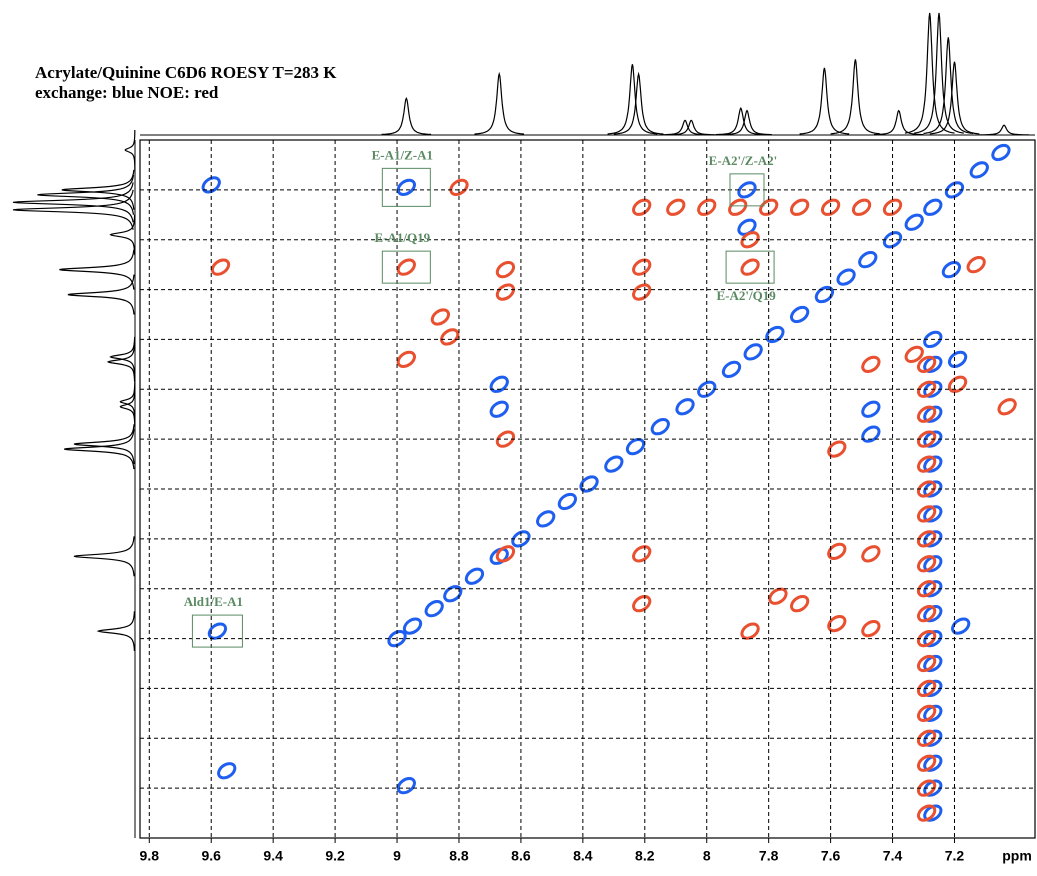 The height and width of the screenshot is (876, 1037). Describe the element at coordinates (273, 856) in the screenshot. I see `x-tick-label: 9.4` at that location.